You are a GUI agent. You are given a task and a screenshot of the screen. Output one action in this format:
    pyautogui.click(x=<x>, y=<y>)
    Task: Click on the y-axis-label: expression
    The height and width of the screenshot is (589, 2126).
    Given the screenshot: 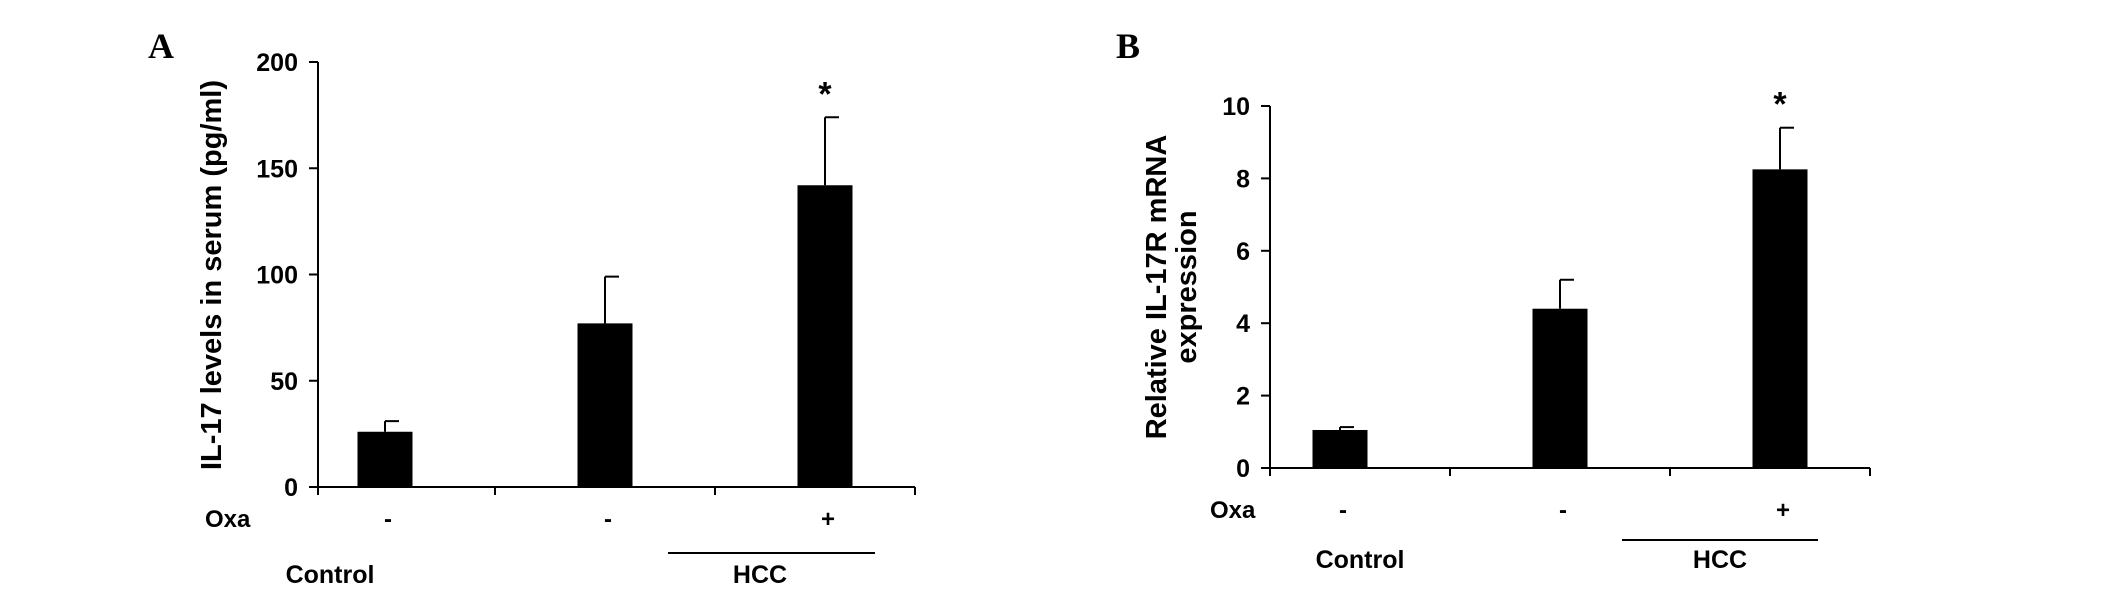 What is the action you would take?
    pyautogui.click(x=1187, y=286)
    